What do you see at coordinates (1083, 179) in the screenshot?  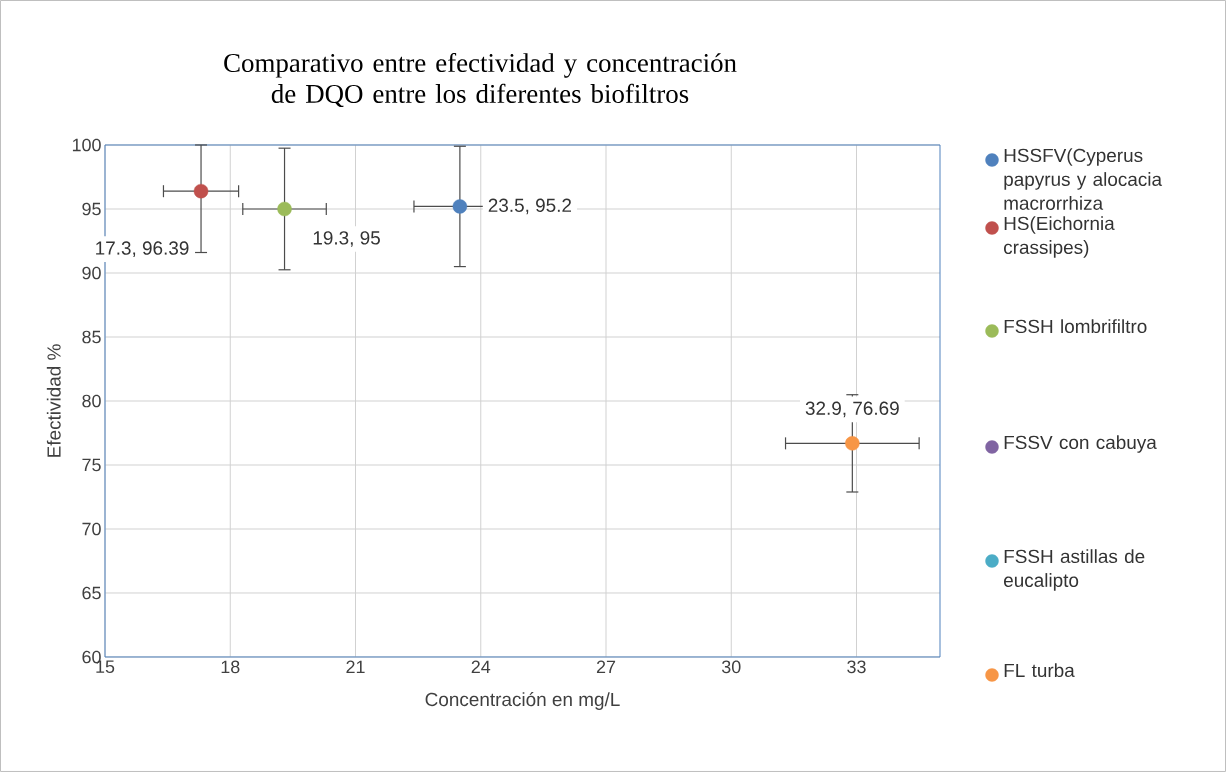 I see `legend-label: HSSFV(Cyperus papyrus y alocacia macrorrhiza` at bounding box center [1083, 179].